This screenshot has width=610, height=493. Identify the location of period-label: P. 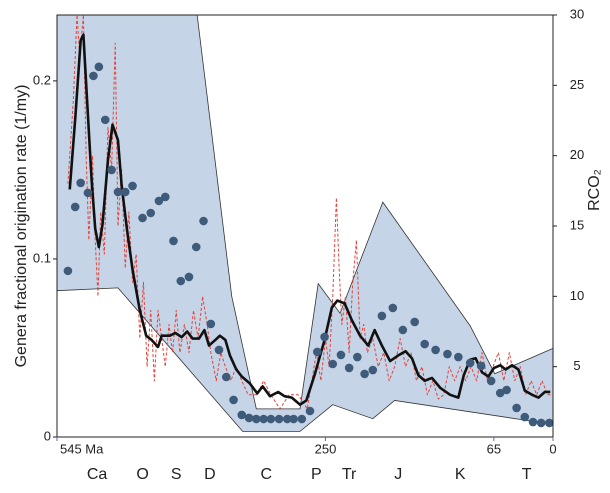
(316, 474).